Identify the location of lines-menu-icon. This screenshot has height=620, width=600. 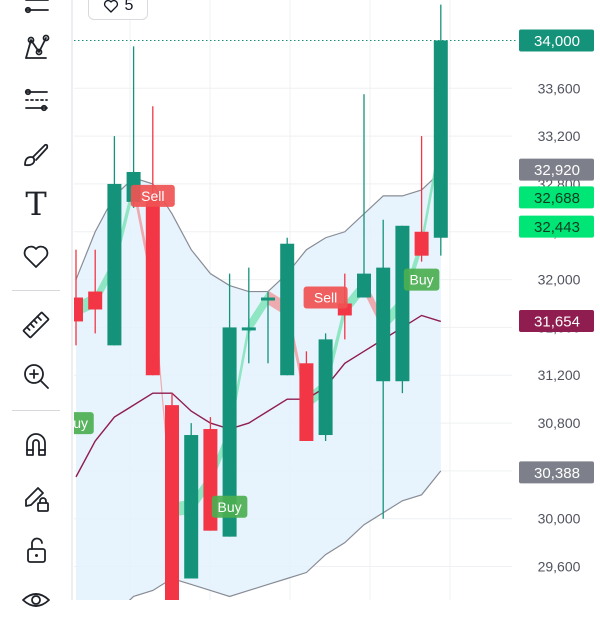
(36, 7).